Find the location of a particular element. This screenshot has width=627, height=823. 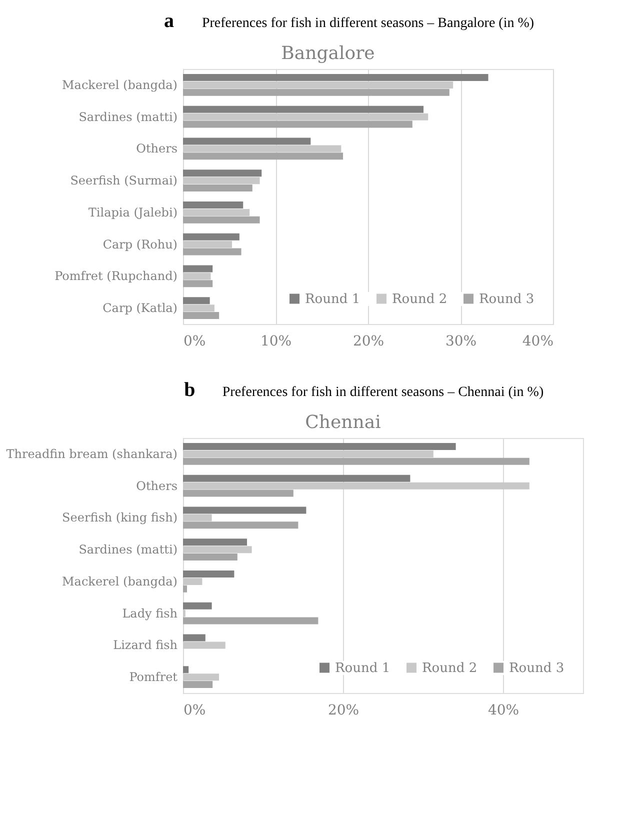

y-tick-label: Seerfish (Surmai) is located at coordinates (124, 181).